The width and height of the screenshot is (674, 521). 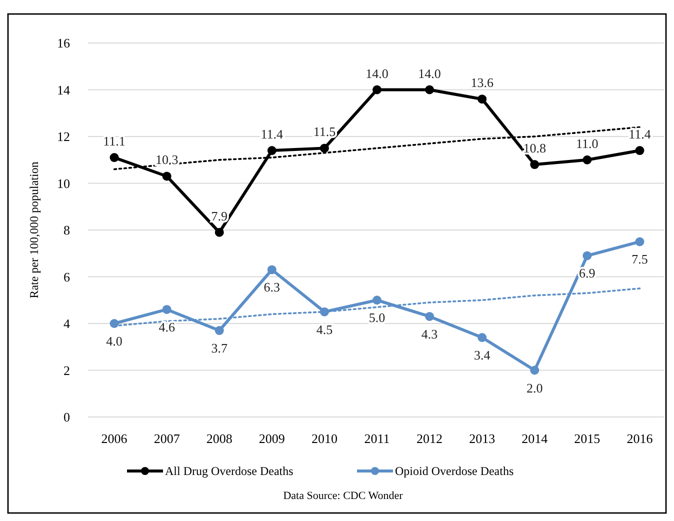 What do you see at coordinates (454, 471) in the screenshot?
I see `legend-label: Opioid Overdose Deaths` at bounding box center [454, 471].